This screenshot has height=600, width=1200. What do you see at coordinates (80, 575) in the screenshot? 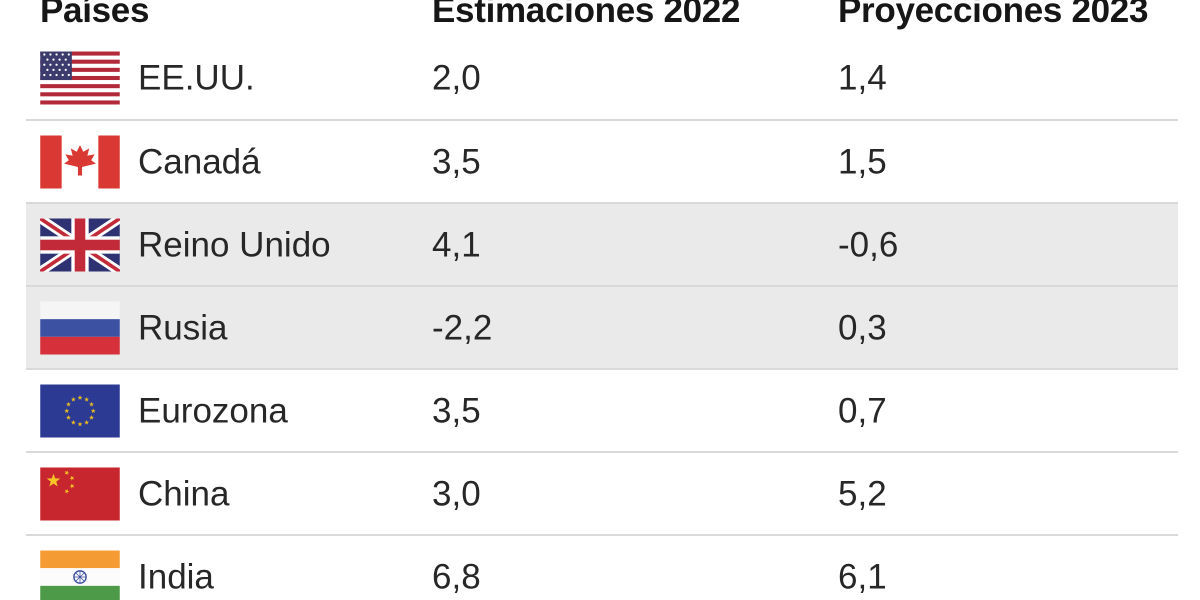
I see `india-flag-icon` at bounding box center [80, 575].